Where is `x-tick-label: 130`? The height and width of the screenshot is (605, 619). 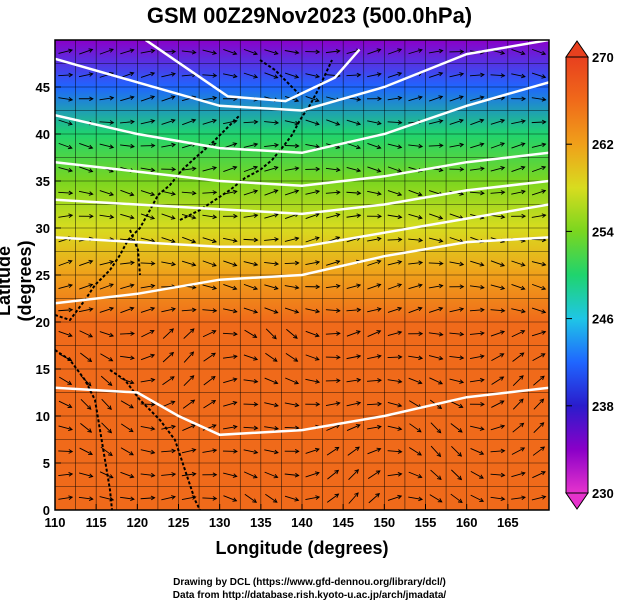 x-tick-label: 130 is located at coordinates (220, 522).